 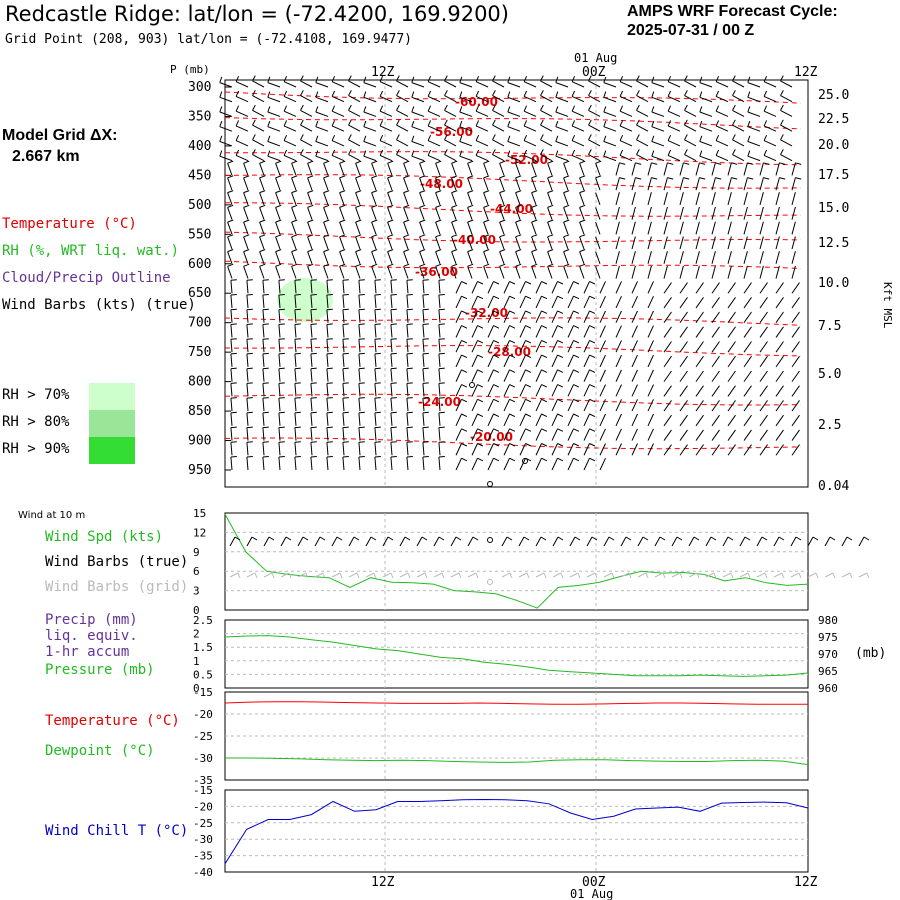 What do you see at coordinates (203, 872) in the screenshot?
I see `y-tick-label: -40` at bounding box center [203, 872].